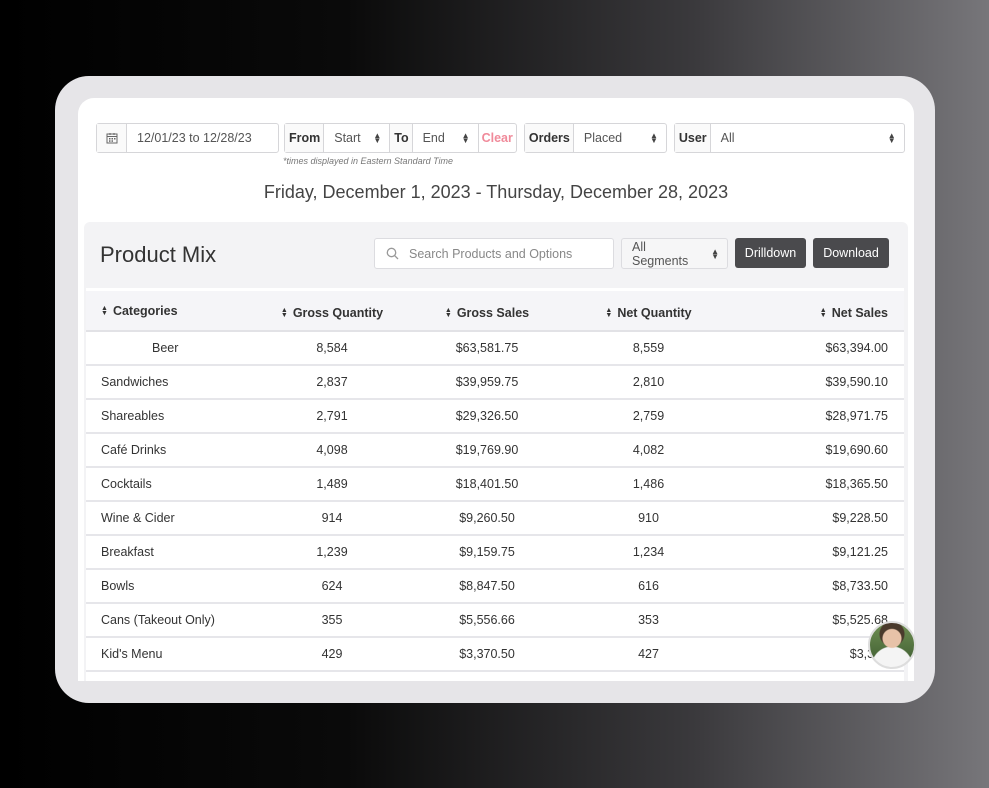  What do you see at coordinates (487, 586) in the screenshot?
I see `cell-gross-sales: $8,847.50` at bounding box center [487, 586].